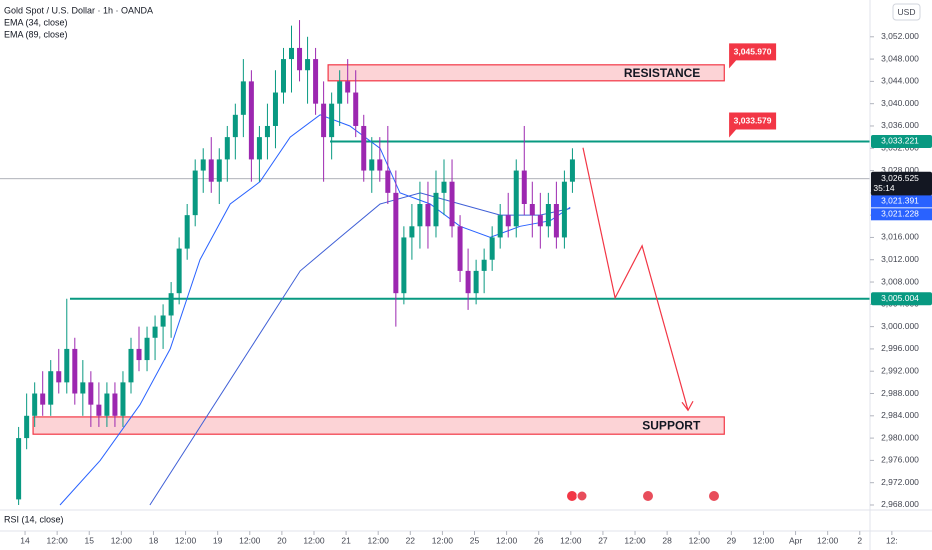 Image resolution: width=932 pixels, height=550 pixels. I want to click on y-tick-label: 3,000.000, so click(900, 326).